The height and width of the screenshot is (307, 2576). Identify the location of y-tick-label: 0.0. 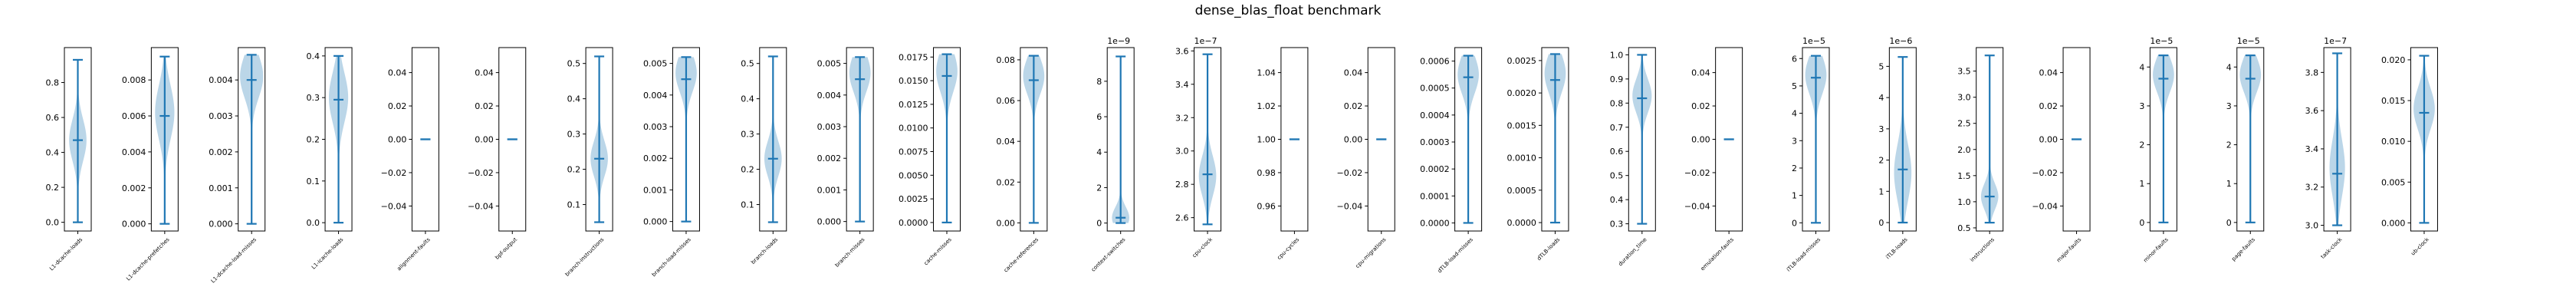
(53, 223).